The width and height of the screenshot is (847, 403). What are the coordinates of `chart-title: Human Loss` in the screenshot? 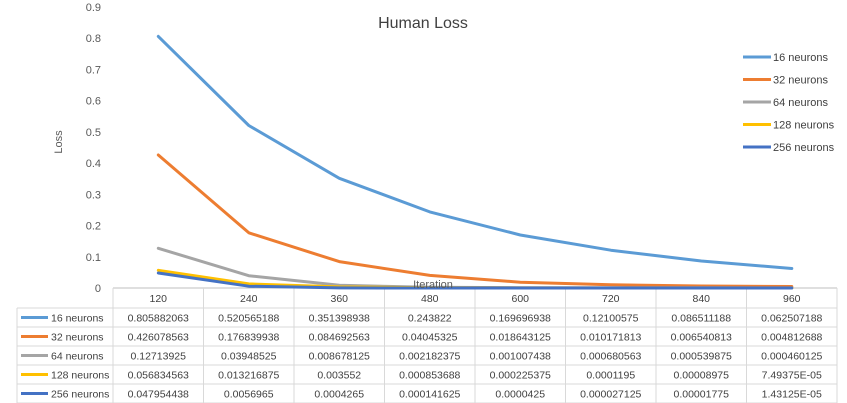 It's located at (423, 23).